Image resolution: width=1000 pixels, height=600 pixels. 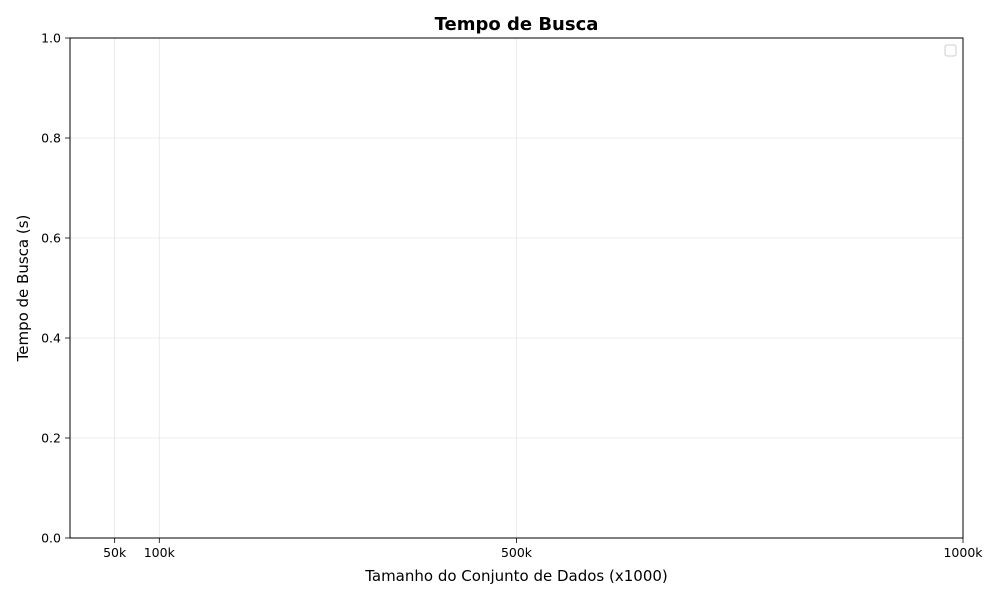 What do you see at coordinates (160, 552) in the screenshot?
I see `x-tick-label: 100k` at bounding box center [160, 552].